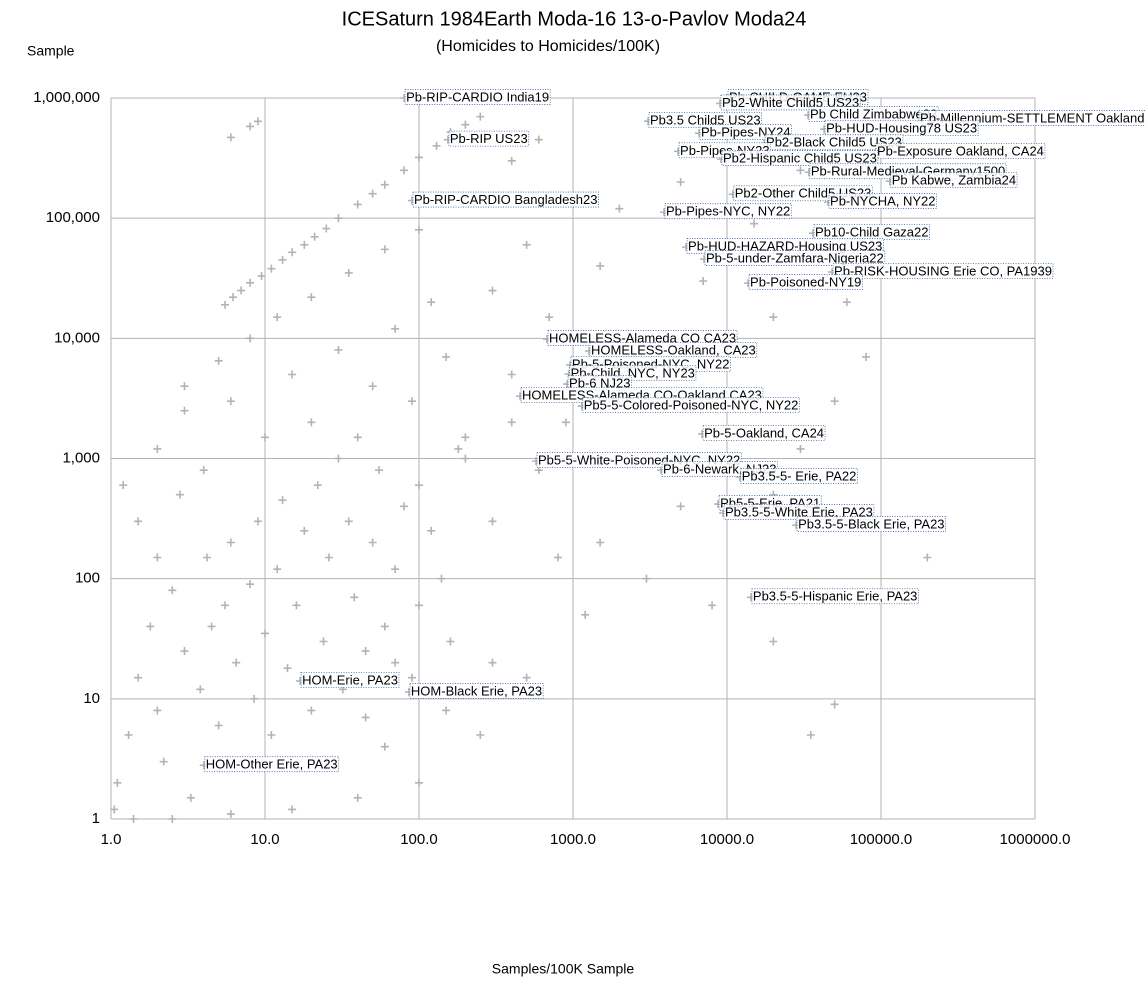 The image size is (1145, 991). I want to click on annotation: Pb Kabwe, Zambia24, so click(954, 180).